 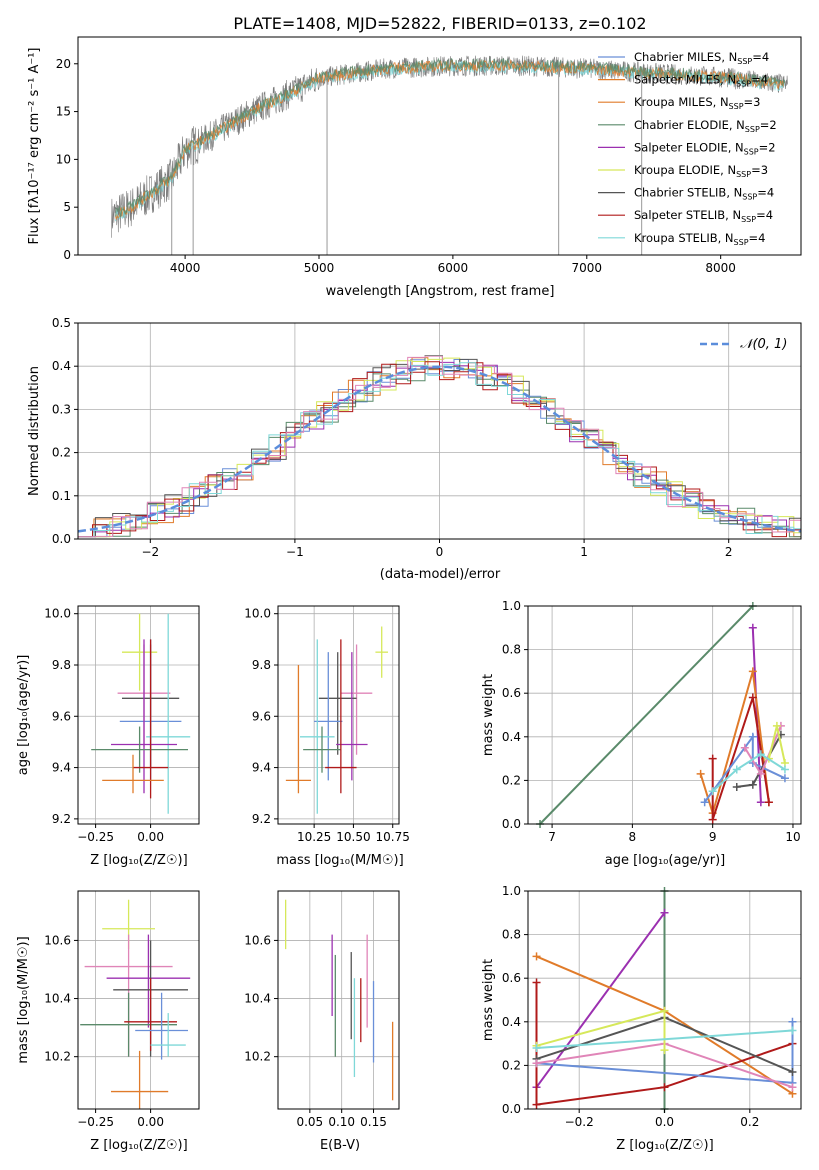 I want to click on age-weight-ylabel: mass weight, so click(x=488, y=715).